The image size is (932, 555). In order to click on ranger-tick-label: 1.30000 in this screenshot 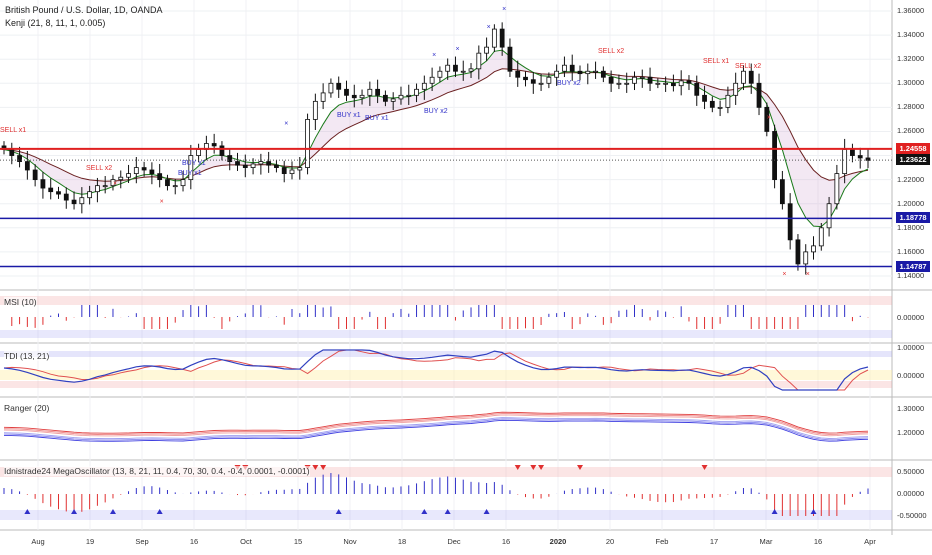, I will do `click(911, 408)`.